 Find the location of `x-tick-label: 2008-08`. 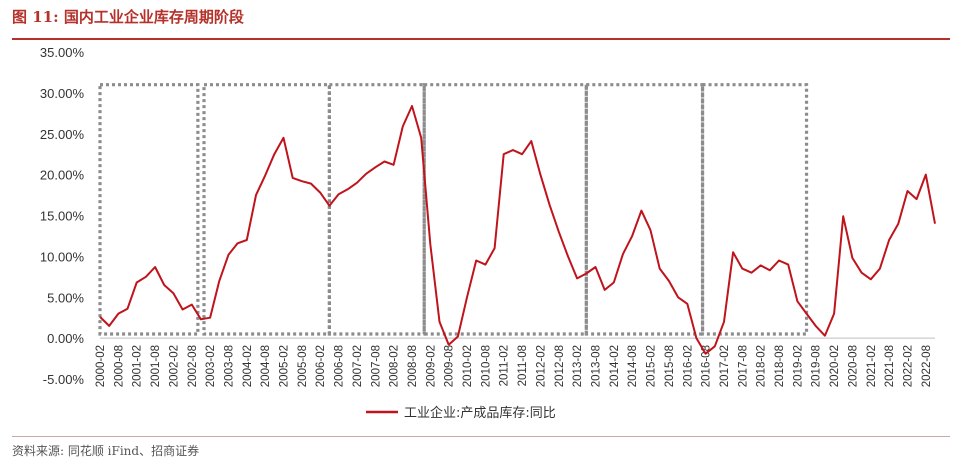

x-tick-label: 2008-08 is located at coordinates (413, 366).